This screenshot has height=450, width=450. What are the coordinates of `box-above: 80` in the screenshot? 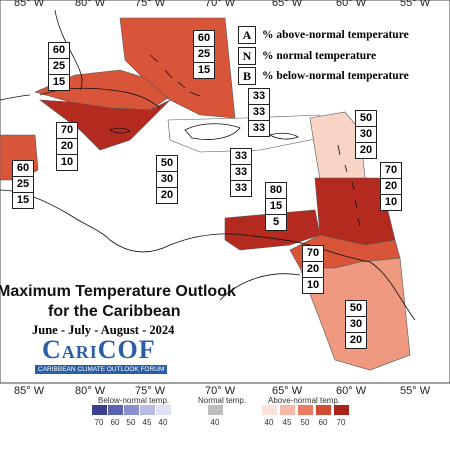 It's located at (276, 191).